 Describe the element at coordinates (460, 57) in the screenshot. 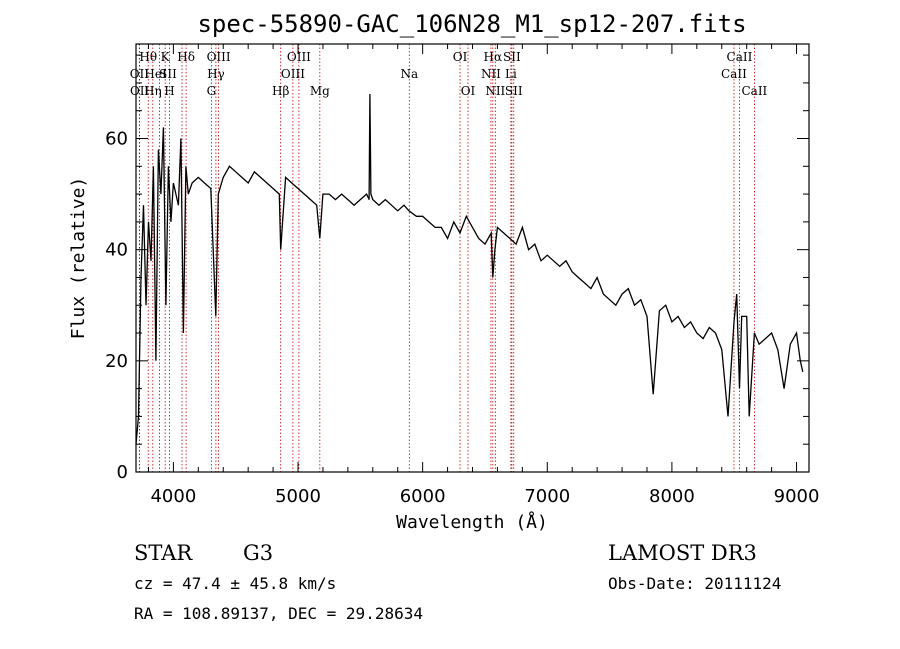

I see `line-label-17: OI` at that location.